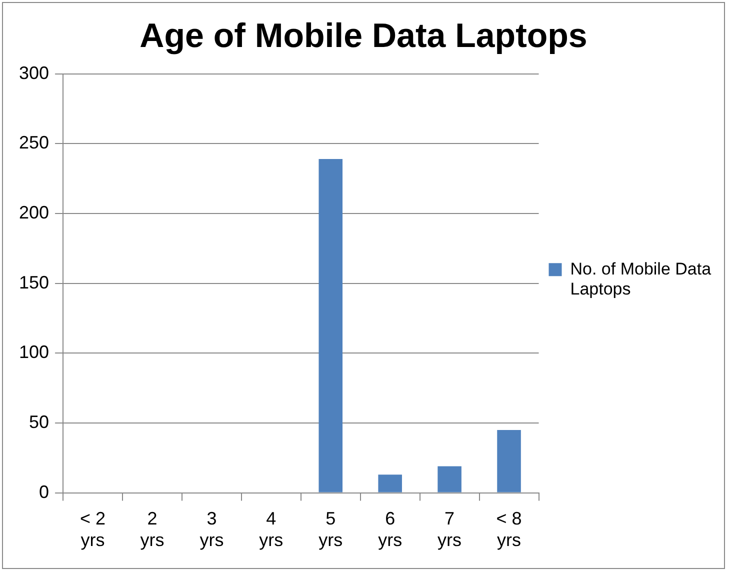 The width and height of the screenshot is (729, 573). I want to click on y-tick-label: 50, so click(39, 422).